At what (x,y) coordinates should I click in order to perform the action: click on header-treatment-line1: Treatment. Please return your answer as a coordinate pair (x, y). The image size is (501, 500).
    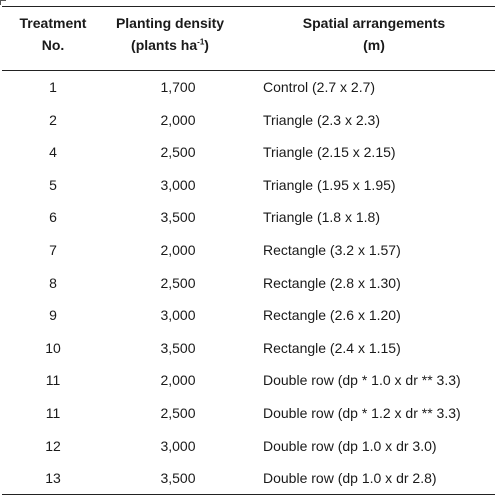
    Looking at the image, I should click on (53, 23).